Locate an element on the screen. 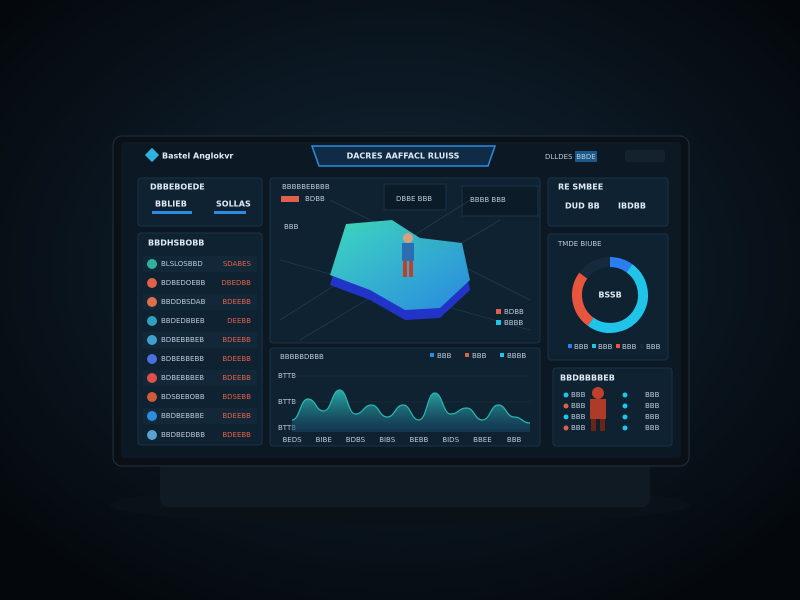  tag-label: BDBB is located at coordinates (315, 199).